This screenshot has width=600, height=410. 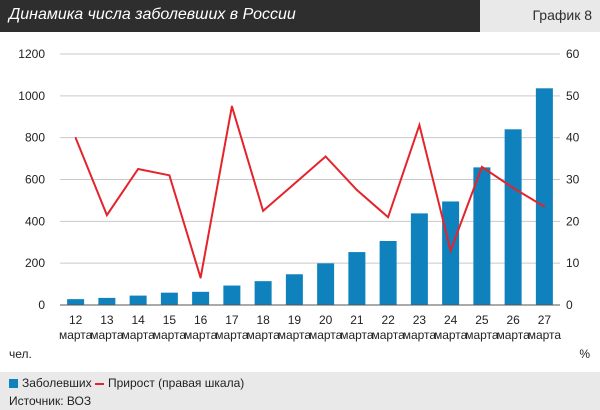 What do you see at coordinates (152, 14) in the screenshot?
I see `chart-title: Динамика числа заболевших в России` at bounding box center [152, 14].